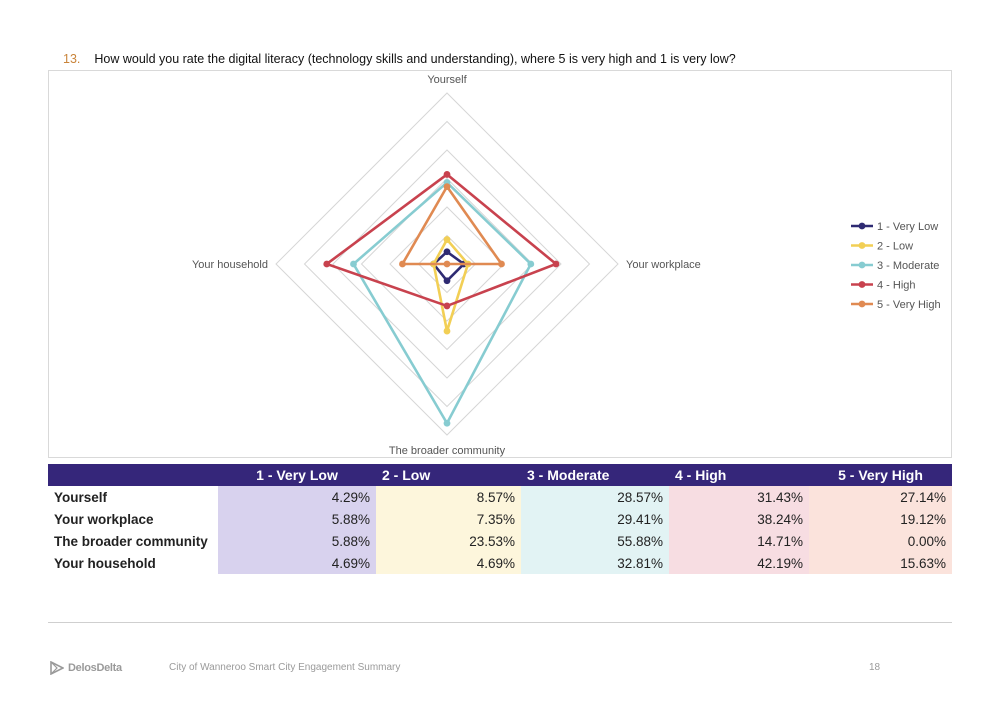 This screenshot has width=1001, height=702. Describe the element at coordinates (447, 80) in the screenshot. I see `axis-label: Yourself` at that location.